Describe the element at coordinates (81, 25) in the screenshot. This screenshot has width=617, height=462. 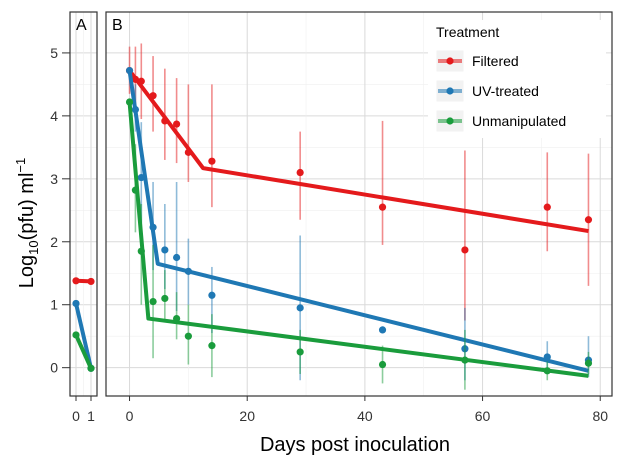
I see `panel-label: A` at that location.